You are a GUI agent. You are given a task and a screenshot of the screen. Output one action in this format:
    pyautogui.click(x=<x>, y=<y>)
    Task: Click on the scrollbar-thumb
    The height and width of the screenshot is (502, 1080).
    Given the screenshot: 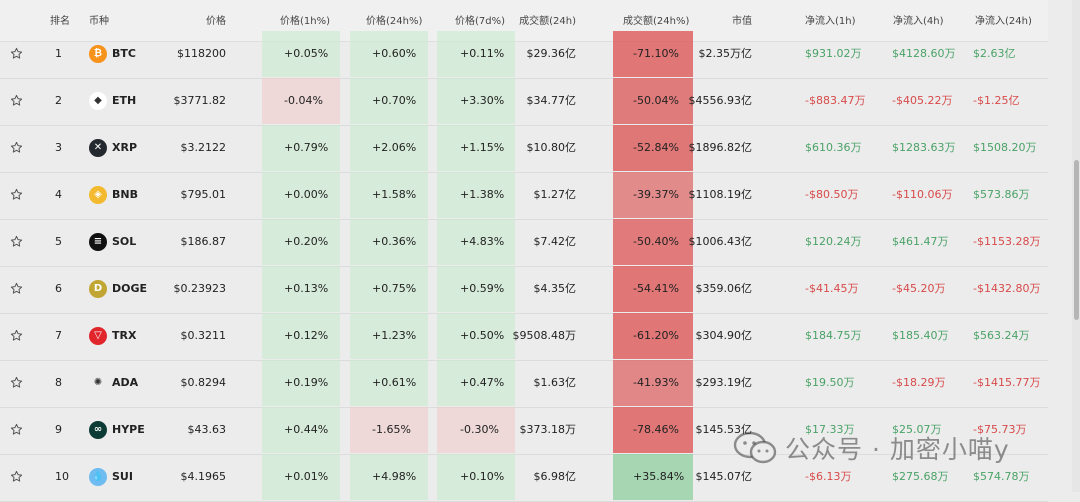 What is the action you would take?
    pyautogui.click(x=1076, y=240)
    